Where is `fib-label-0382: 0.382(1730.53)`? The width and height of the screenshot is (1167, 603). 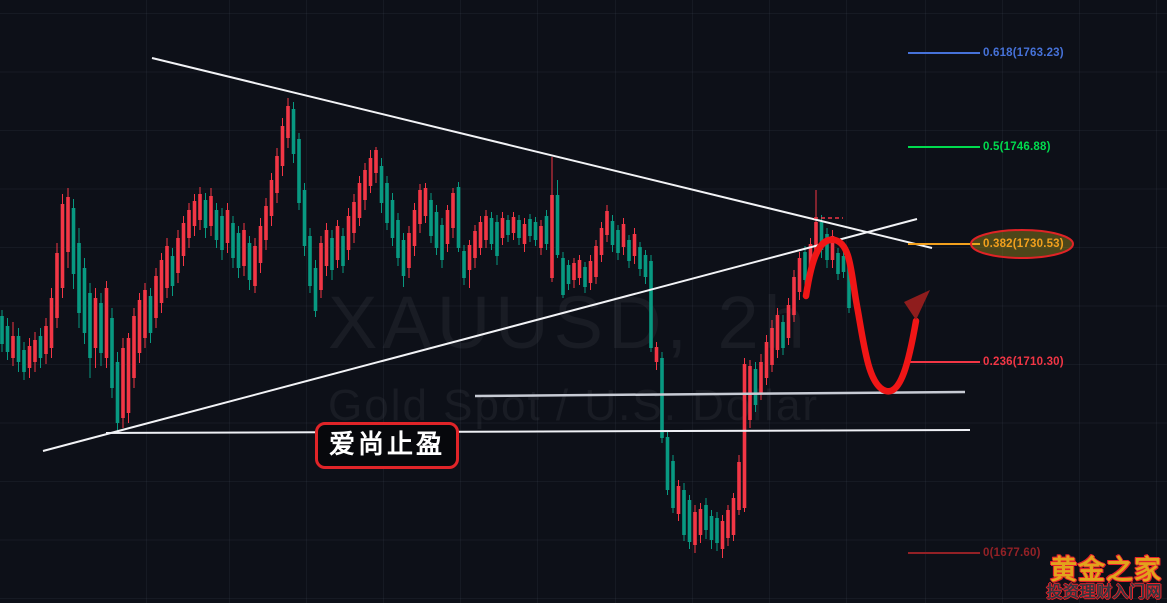 fib-label-0382: 0.382(1730.53) is located at coordinates (1023, 244).